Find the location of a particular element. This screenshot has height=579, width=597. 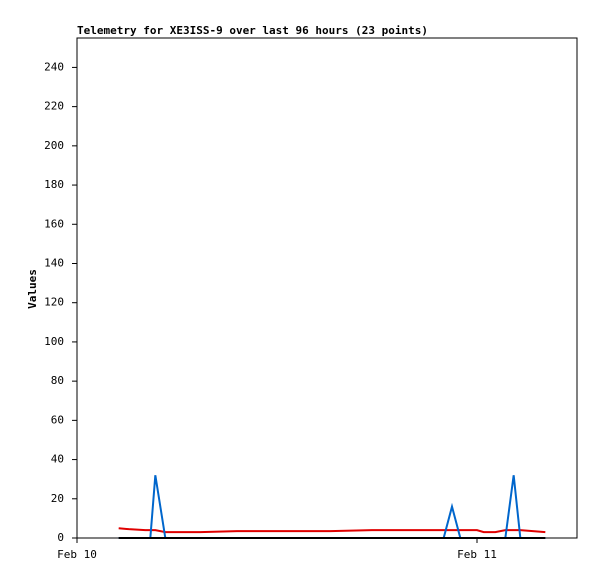

y-tick-label: 60 is located at coordinates (57, 419).